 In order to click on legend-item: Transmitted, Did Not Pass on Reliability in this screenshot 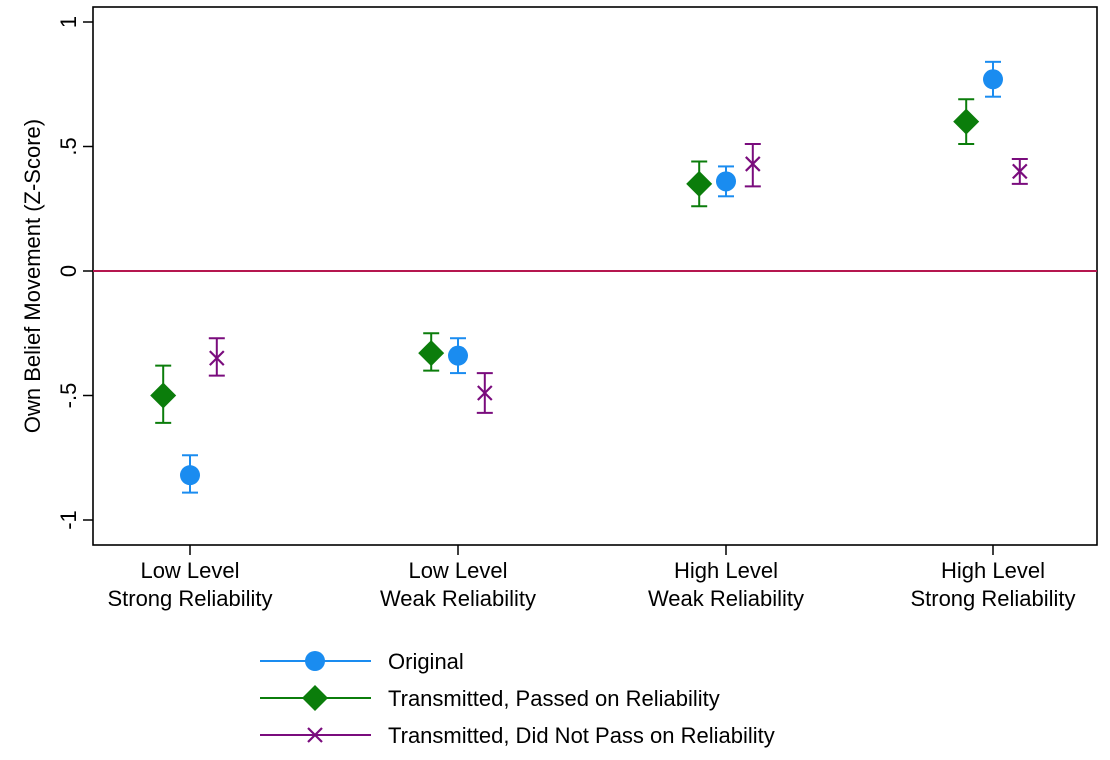, I will do `click(517, 735)`.